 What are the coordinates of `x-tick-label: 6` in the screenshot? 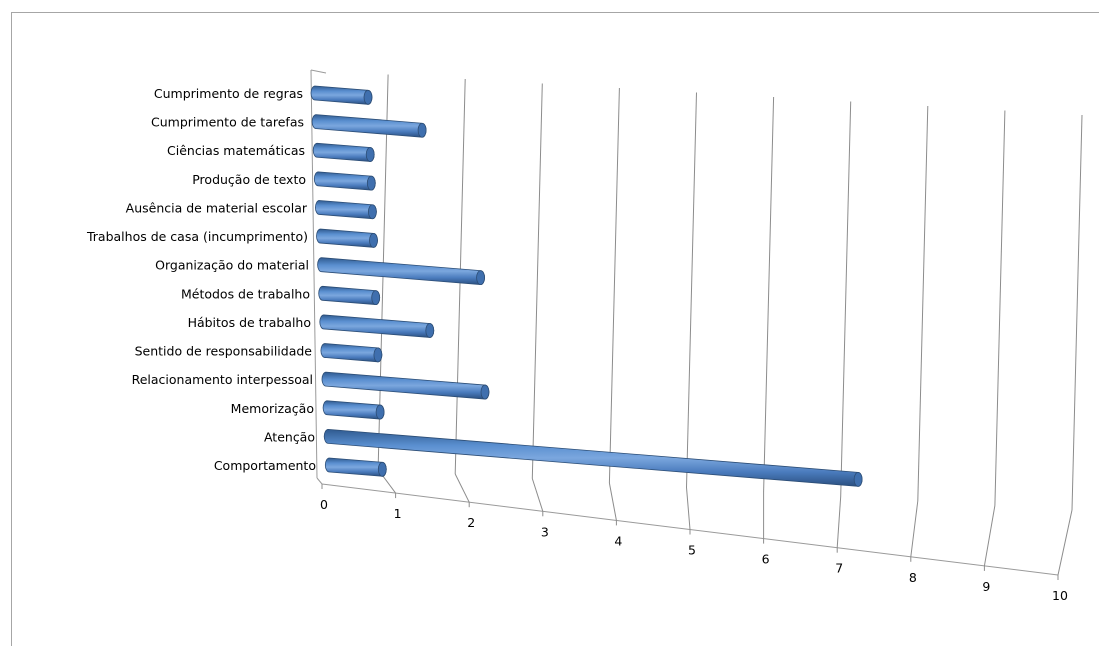 It's located at (766, 559).